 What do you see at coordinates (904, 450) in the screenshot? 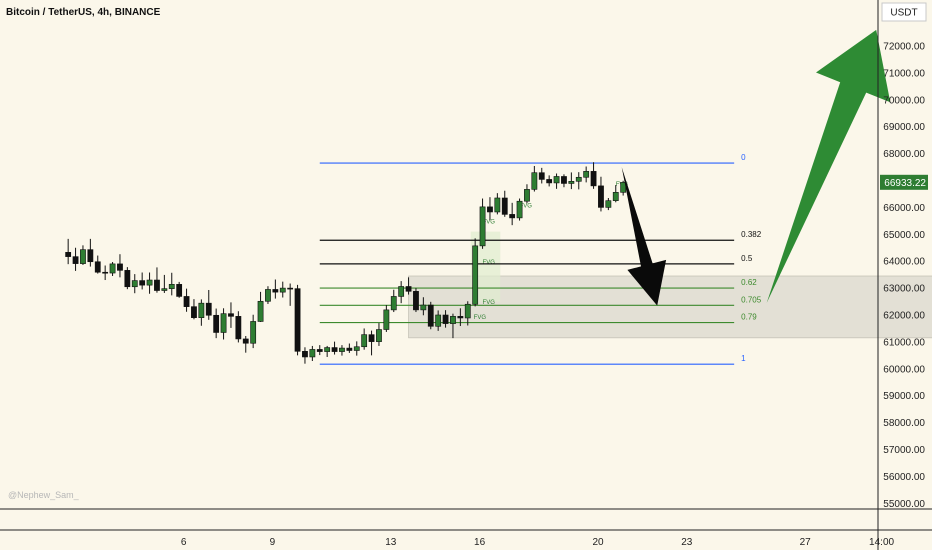
I see `price-tick-label: 57000.00` at bounding box center [904, 450].